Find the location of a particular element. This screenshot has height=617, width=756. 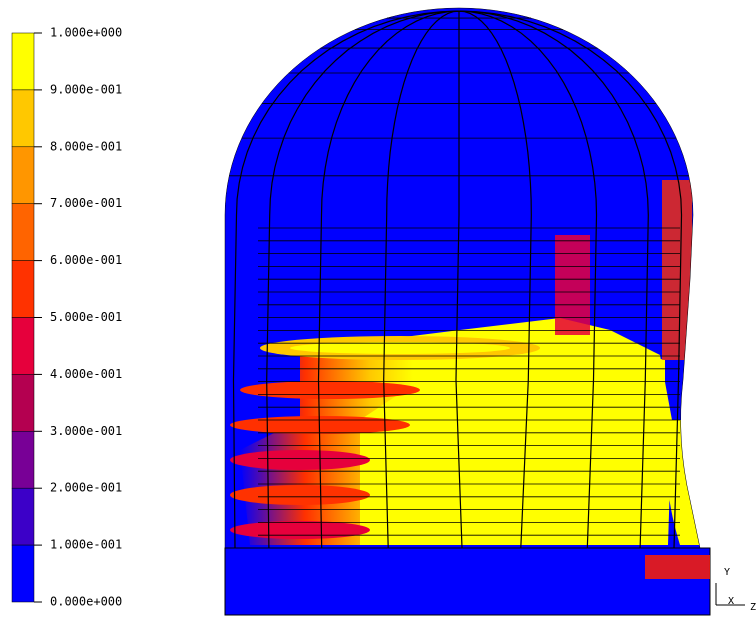

legend-label: 7.000e-001 is located at coordinates (86, 203).